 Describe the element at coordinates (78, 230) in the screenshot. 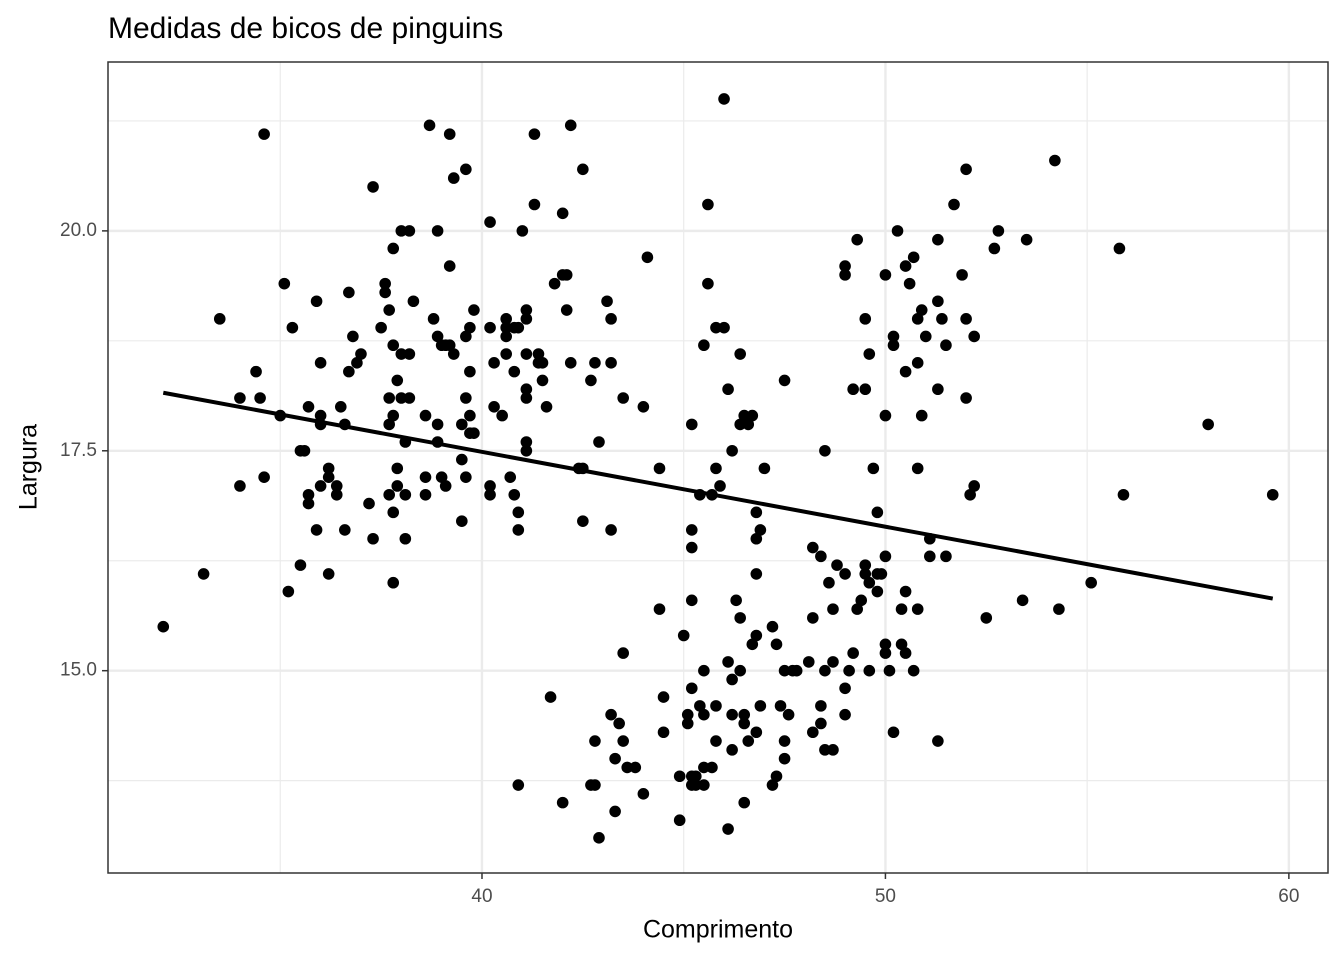

I see `y-tick-label: 20.0` at that location.